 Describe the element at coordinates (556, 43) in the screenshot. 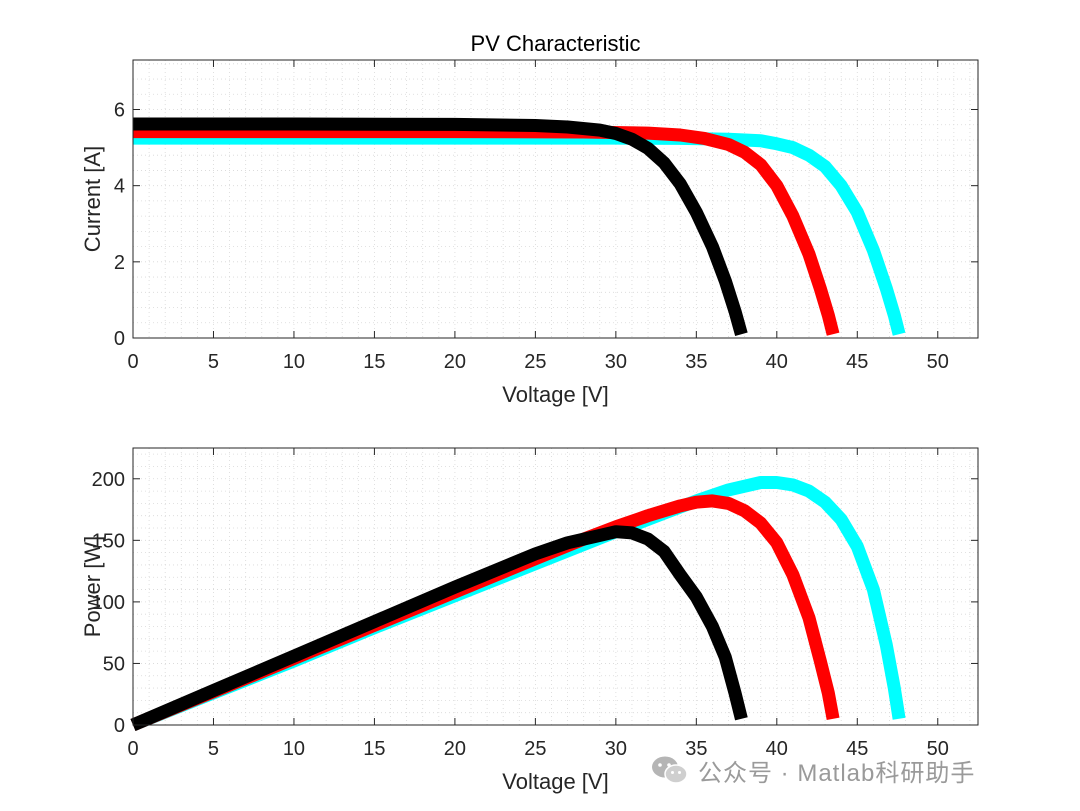

I see `chart-title: PV Characteristic` at that location.